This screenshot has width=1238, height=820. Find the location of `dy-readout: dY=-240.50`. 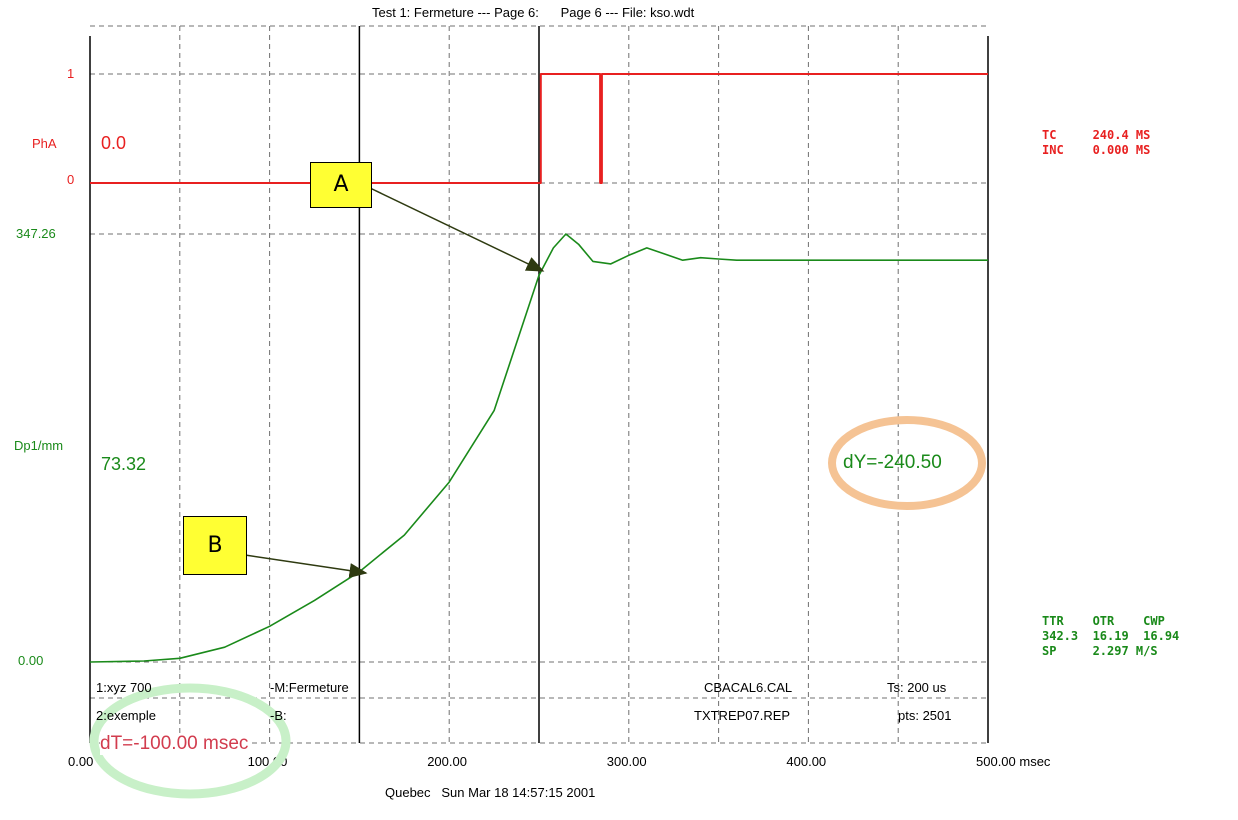

dy-readout: dY=-240.50 is located at coordinates (892, 462).